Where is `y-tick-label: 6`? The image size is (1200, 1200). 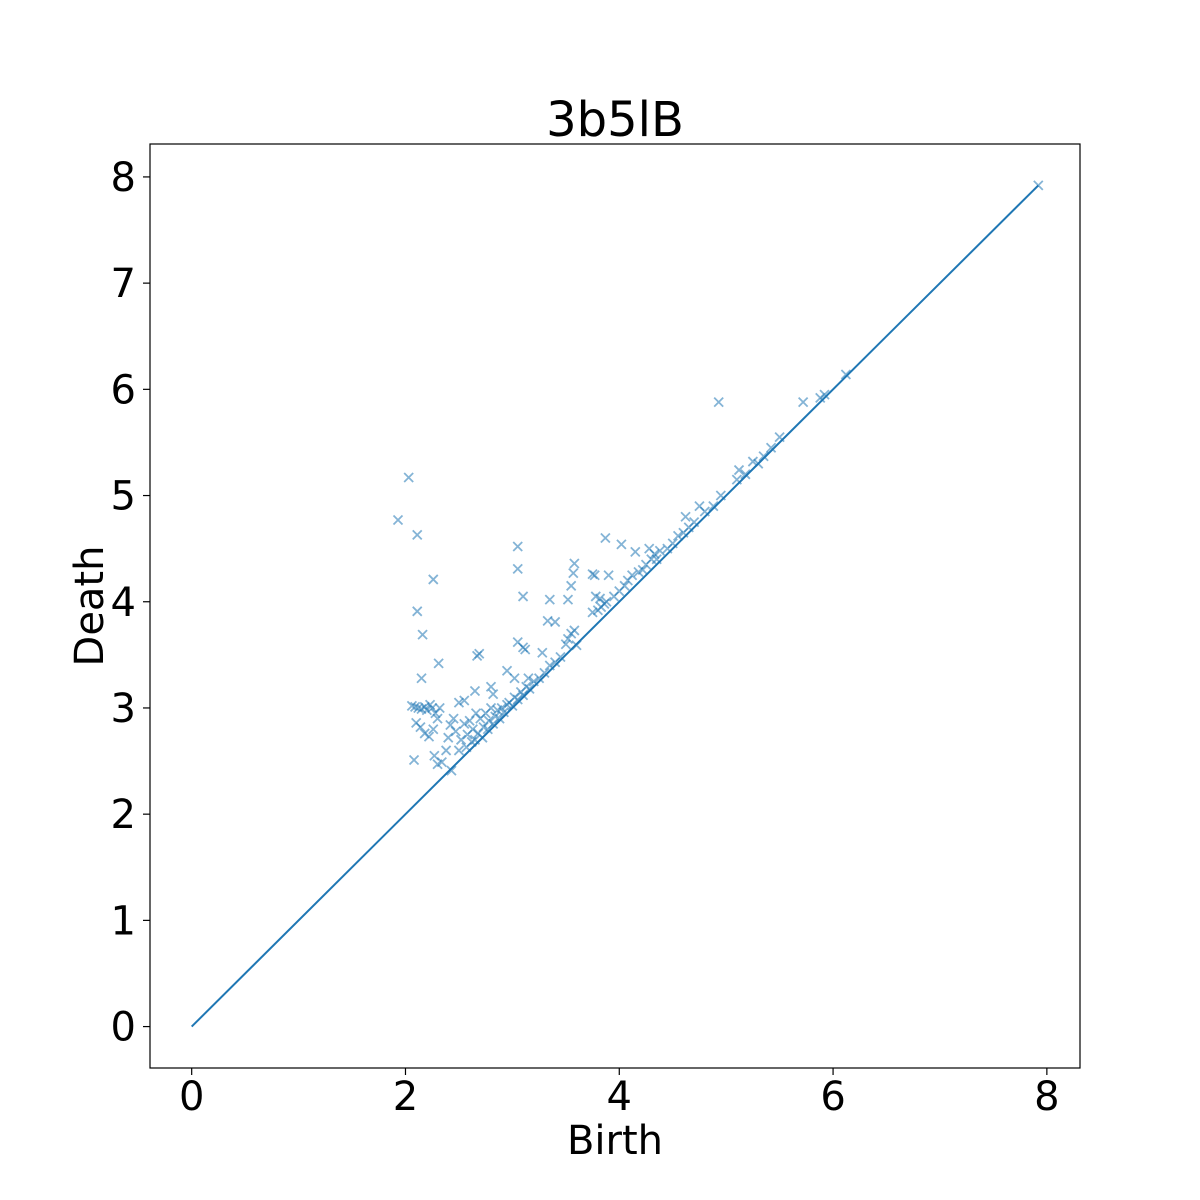 y-tick-label: 6 is located at coordinates (123, 390).